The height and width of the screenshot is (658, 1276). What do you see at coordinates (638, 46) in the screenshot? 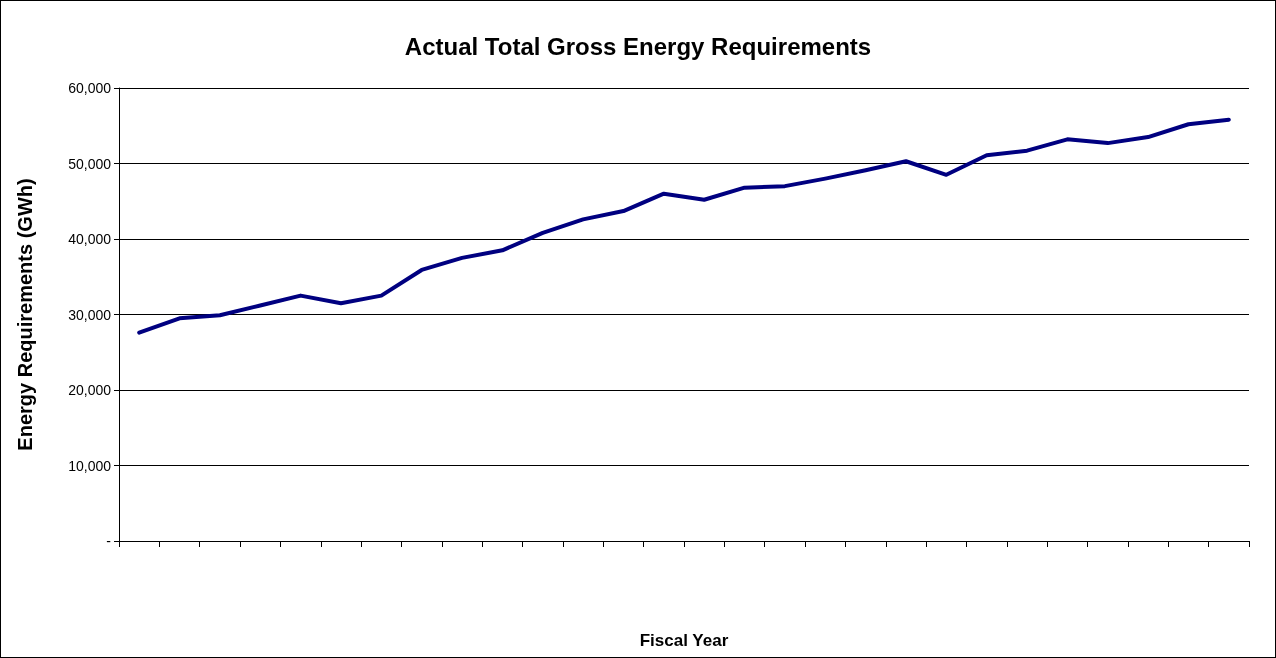
I see `chart-title: Actual Total Gross Energy Requirements` at bounding box center [638, 46].